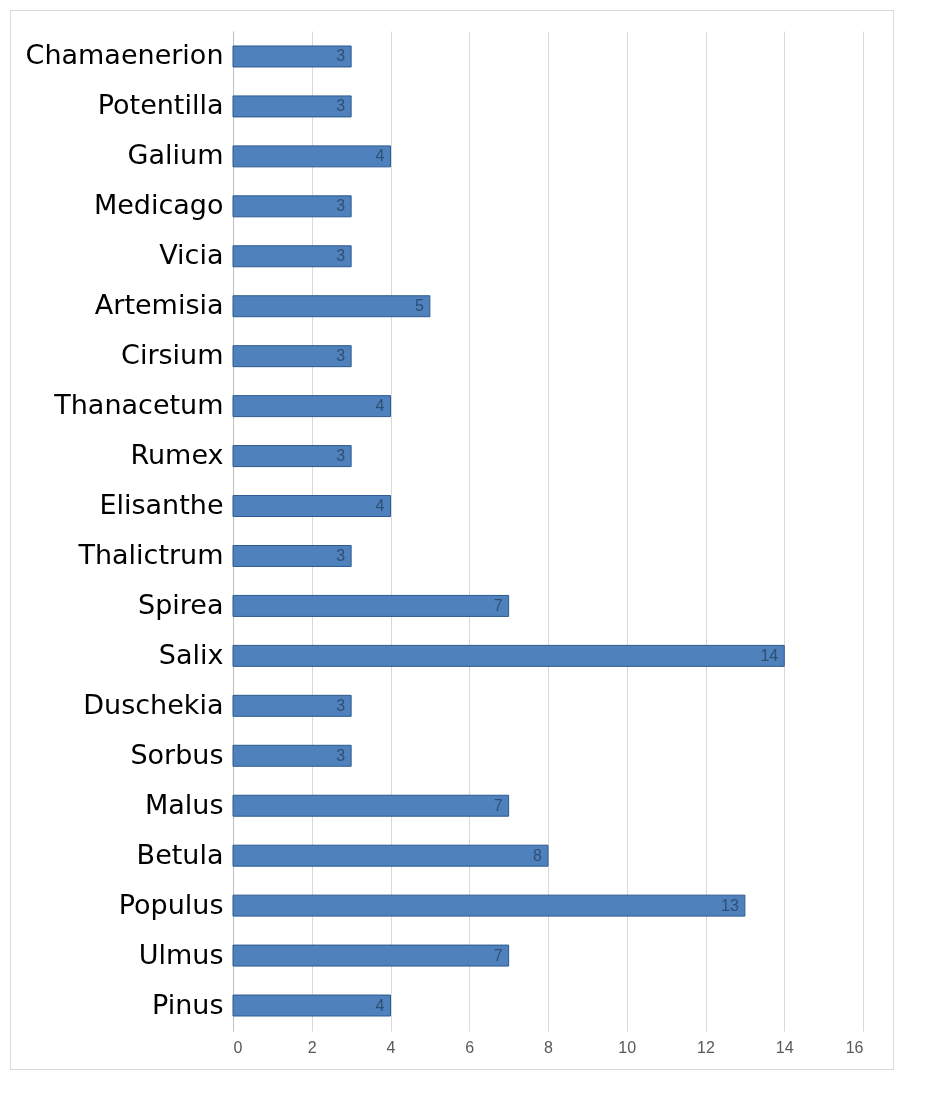 The width and height of the screenshot is (950, 1115). What do you see at coordinates (470, 1047) in the screenshot?
I see `x-tick-label: 6` at bounding box center [470, 1047].